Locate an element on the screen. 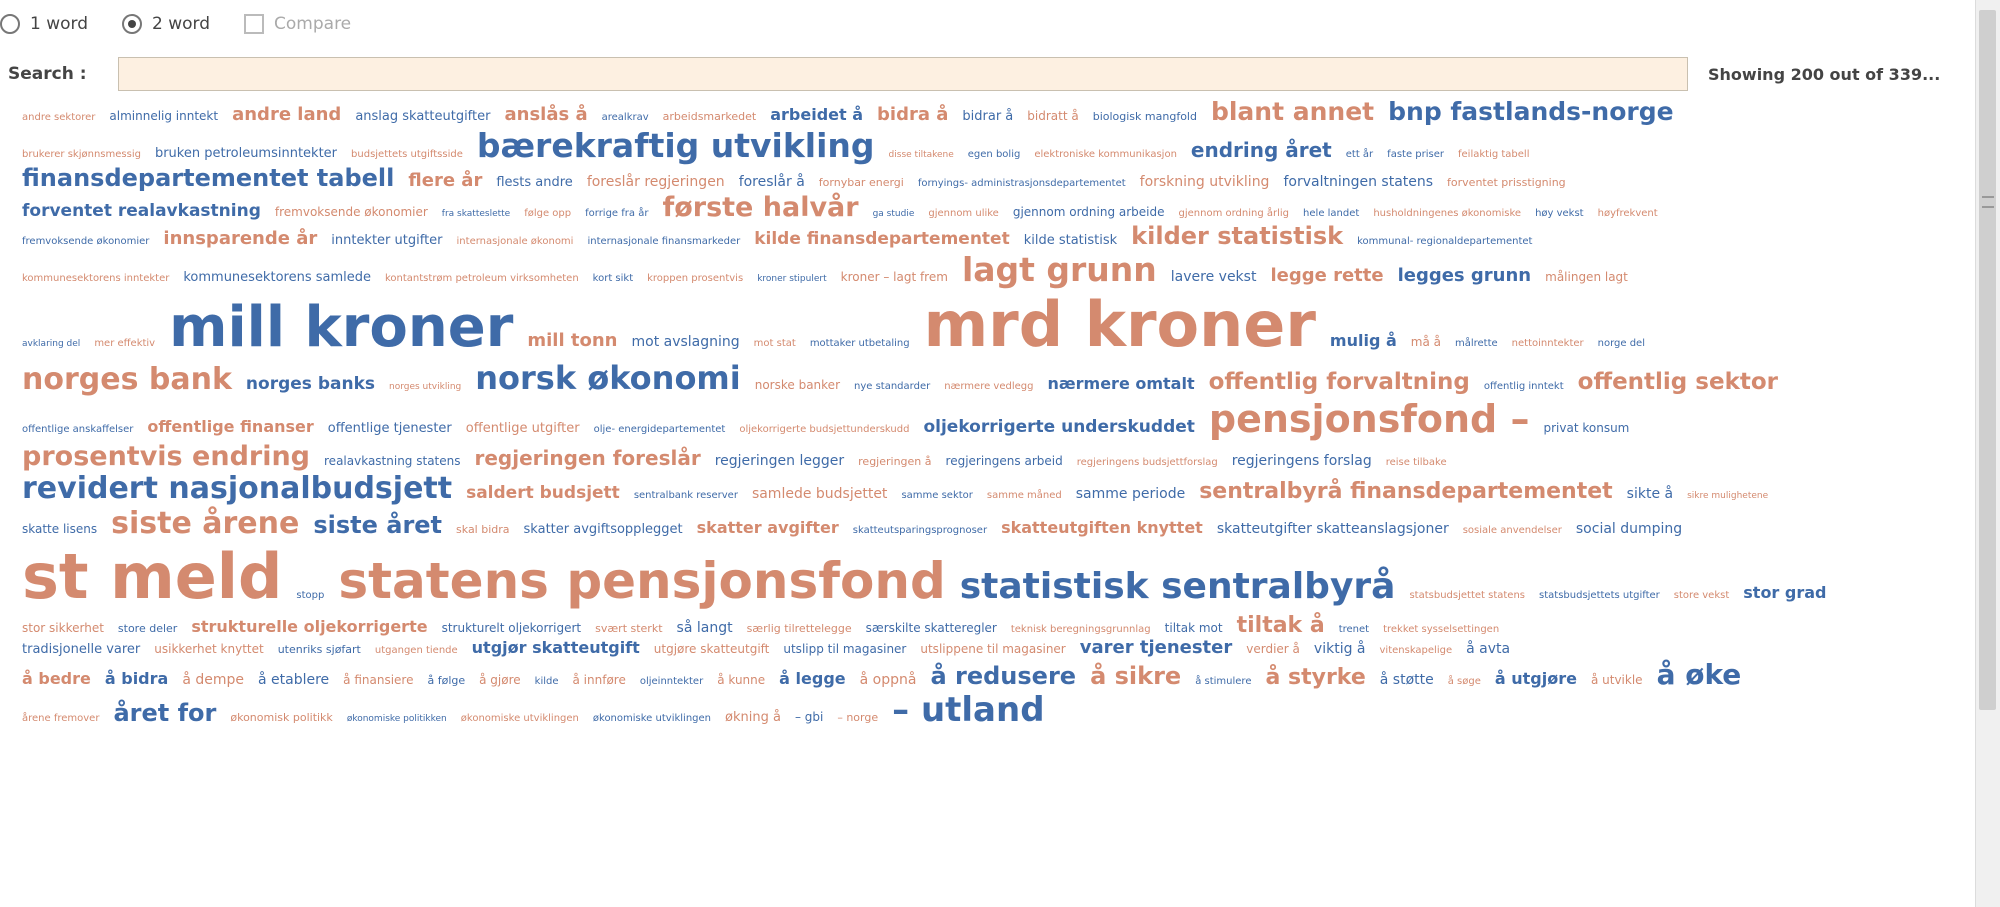 The height and width of the screenshot is (907, 2000). cloud-word: siste årene is located at coordinates (205, 523).